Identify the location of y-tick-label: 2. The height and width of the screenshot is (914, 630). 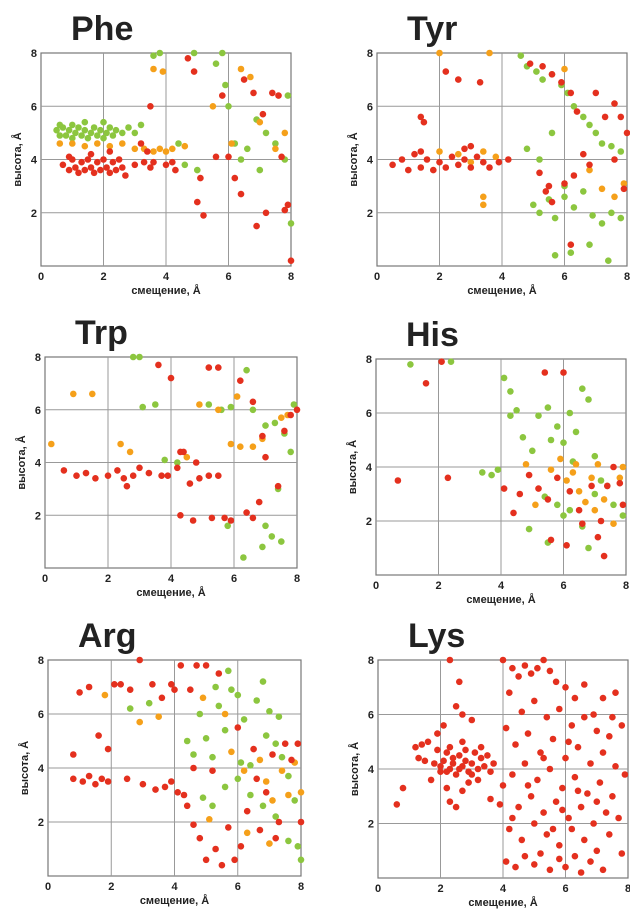
(34, 214).